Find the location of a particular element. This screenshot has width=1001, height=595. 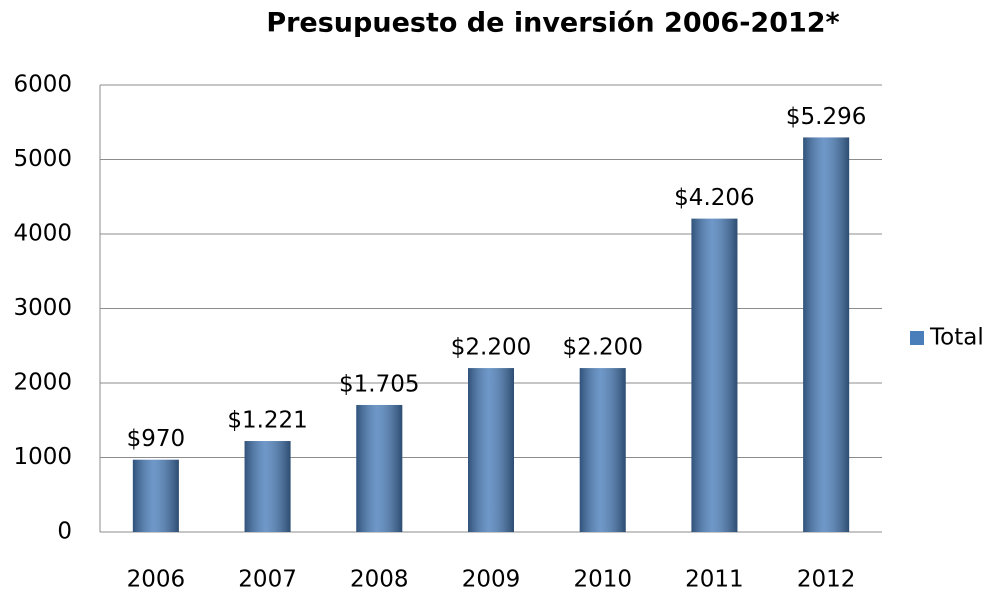

y-tick-label: 5000 is located at coordinates (42, 159).